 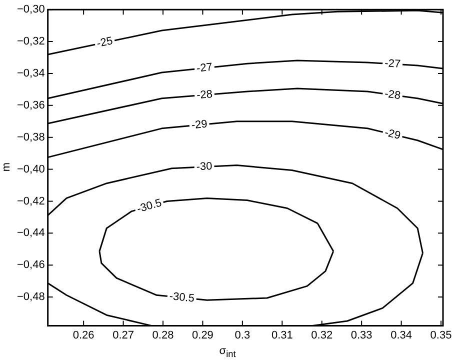 I want to click on x-tick-label: 0.28, so click(x=163, y=335).